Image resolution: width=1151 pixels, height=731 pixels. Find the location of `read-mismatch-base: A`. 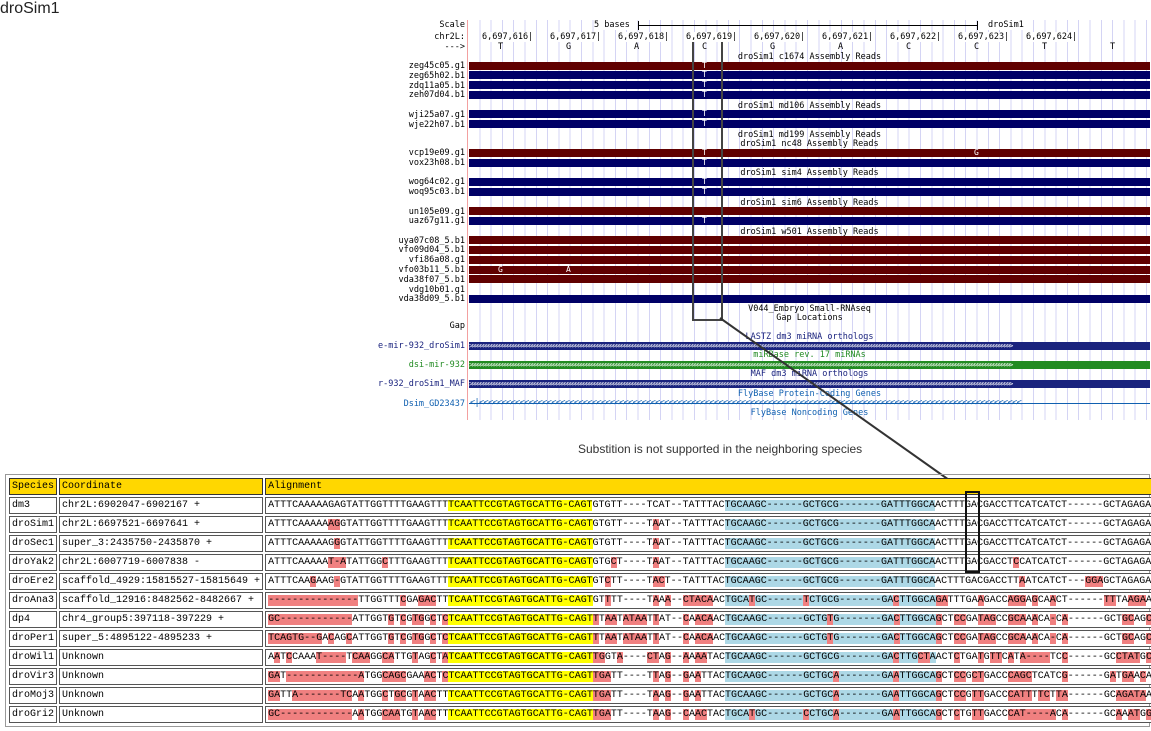

read-mismatch-base: A is located at coordinates (568, 269).